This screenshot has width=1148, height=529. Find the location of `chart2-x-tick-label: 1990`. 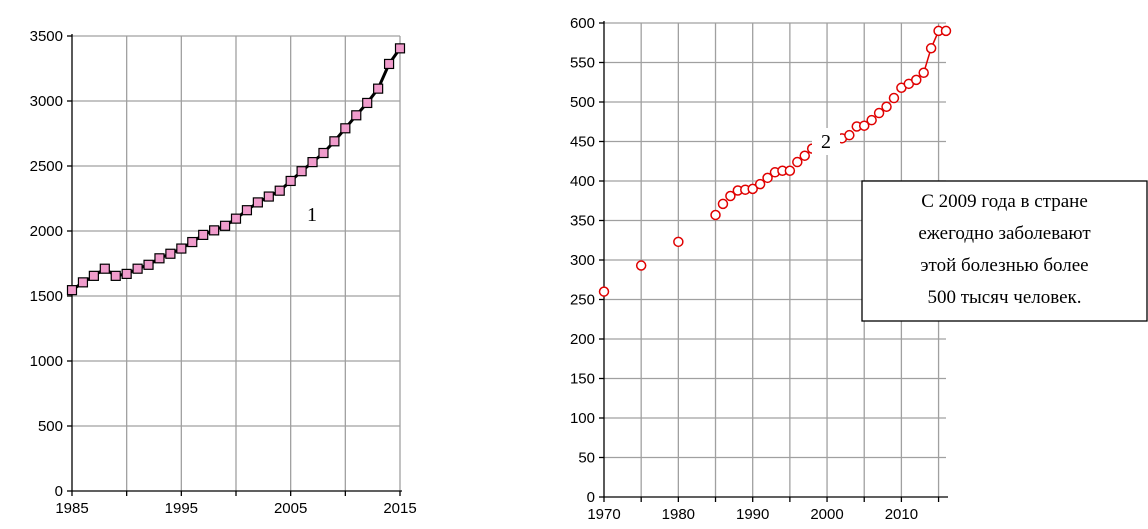

chart2-x-tick-label: 1990 is located at coordinates (752, 514).